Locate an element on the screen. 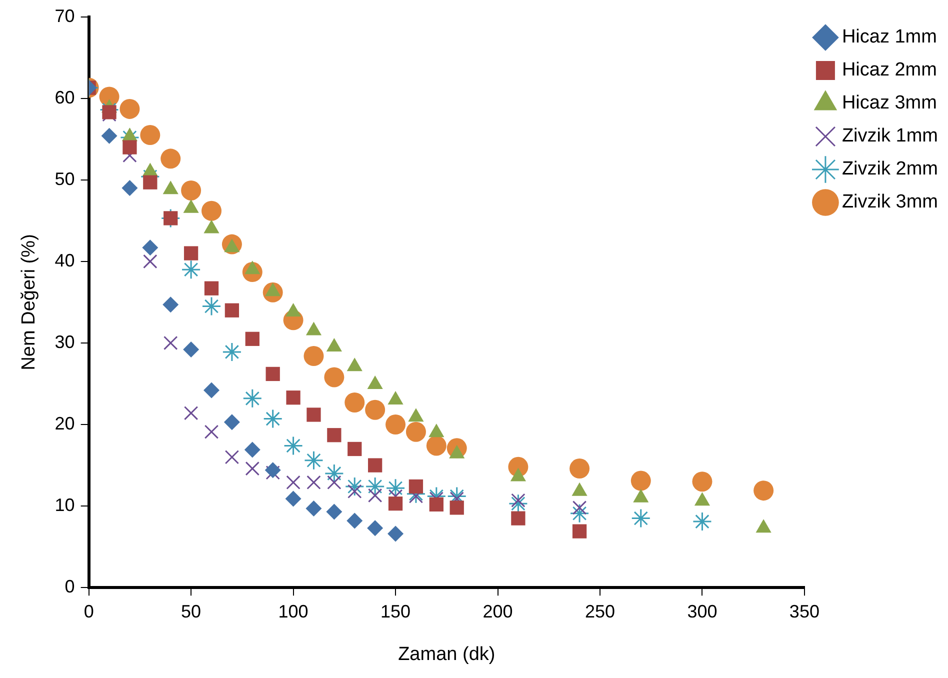 The width and height of the screenshot is (948, 678). legend-label: Hicaz 1mm is located at coordinates (889, 37).